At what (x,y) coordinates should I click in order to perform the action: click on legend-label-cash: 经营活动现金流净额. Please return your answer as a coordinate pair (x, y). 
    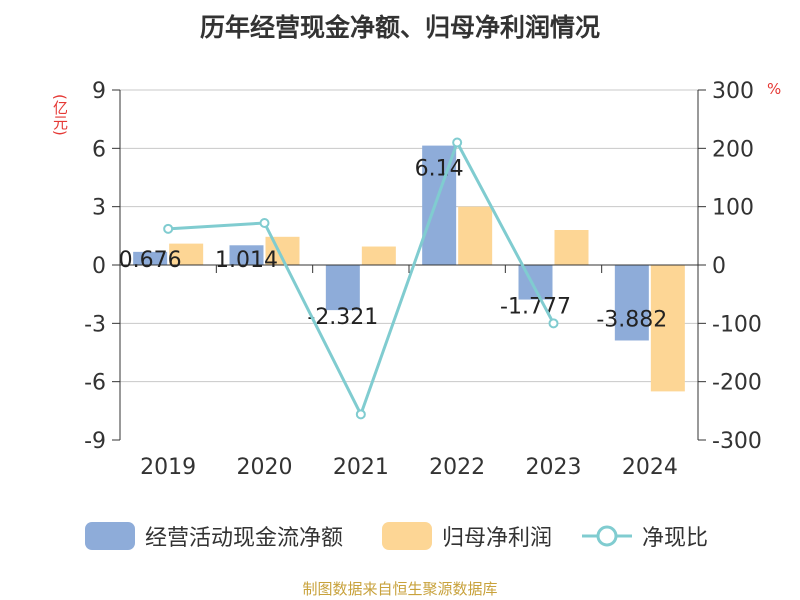
    Looking at the image, I should click on (244, 538).